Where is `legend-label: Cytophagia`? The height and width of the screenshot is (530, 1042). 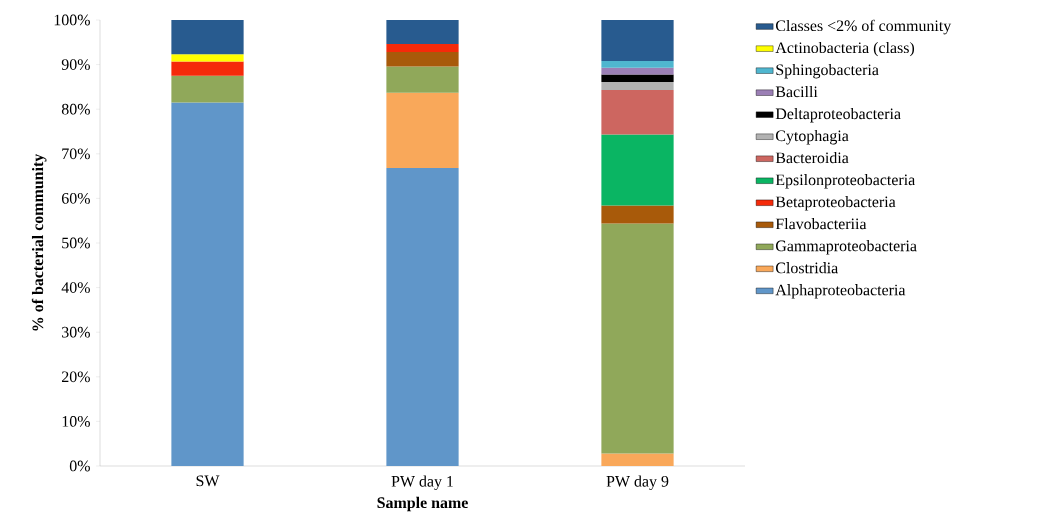
legend-label: Cytophagia is located at coordinates (812, 137).